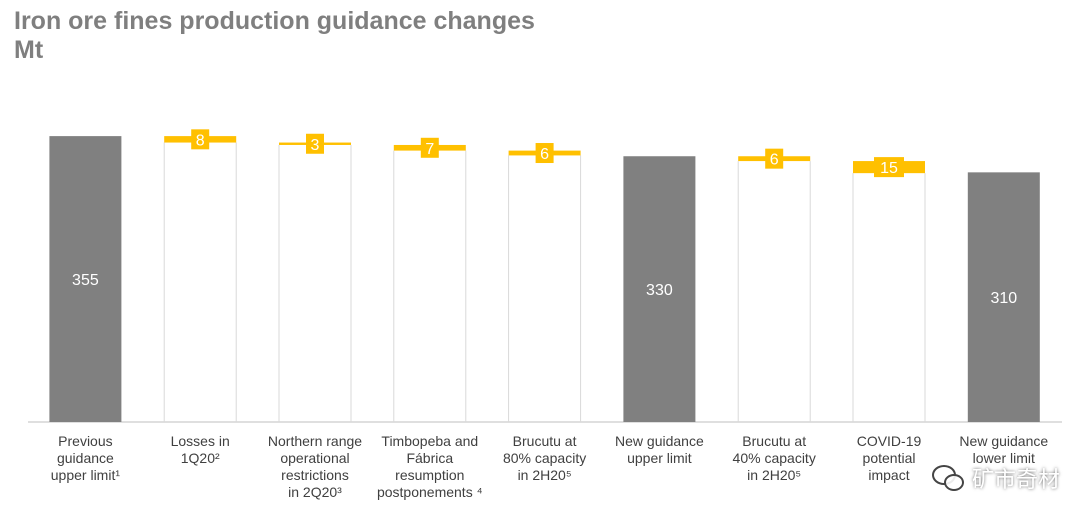 The height and width of the screenshot is (526, 1080). What do you see at coordinates (888, 475) in the screenshot?
I see `category-label-line: impact` at bounding box center [888, 475].